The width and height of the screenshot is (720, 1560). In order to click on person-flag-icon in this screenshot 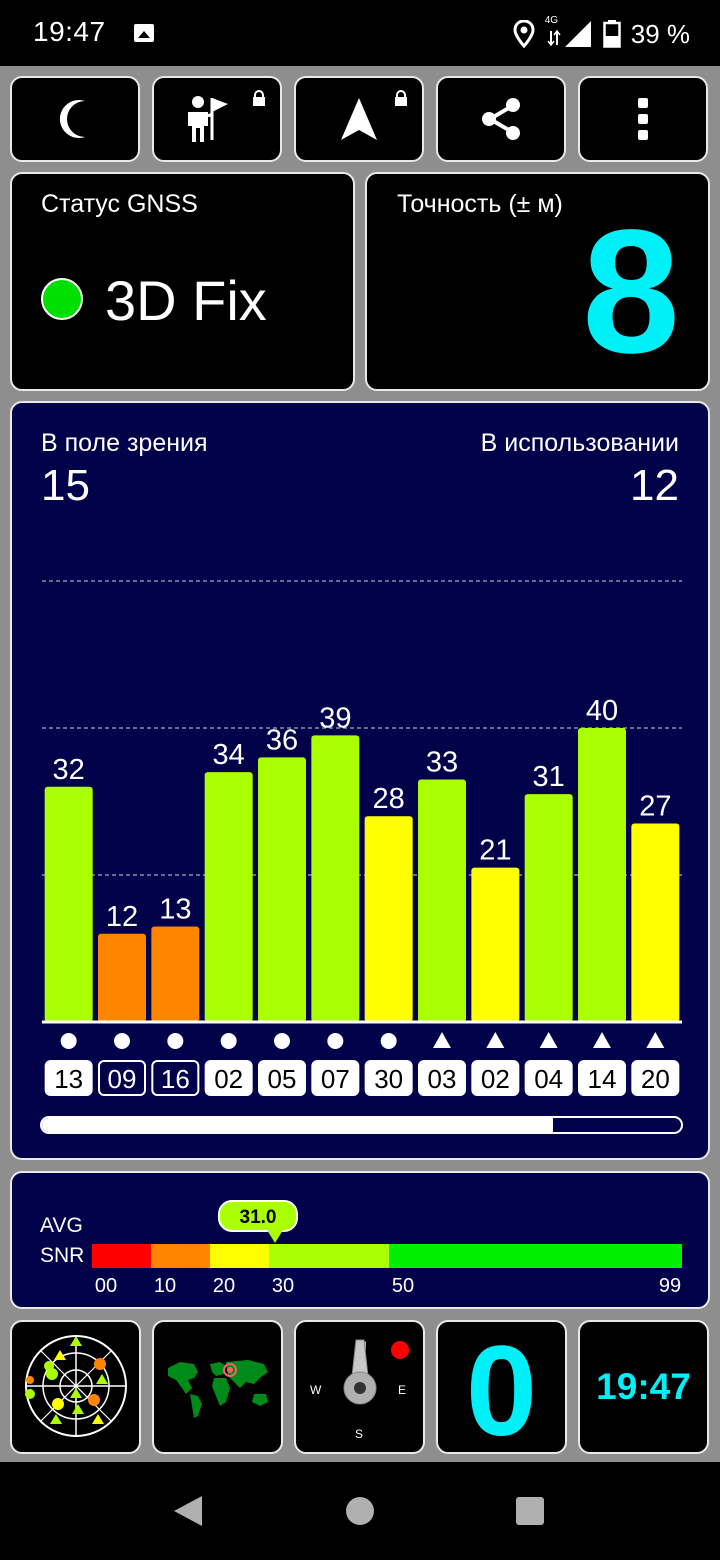, I will do `click(208, 119)`.